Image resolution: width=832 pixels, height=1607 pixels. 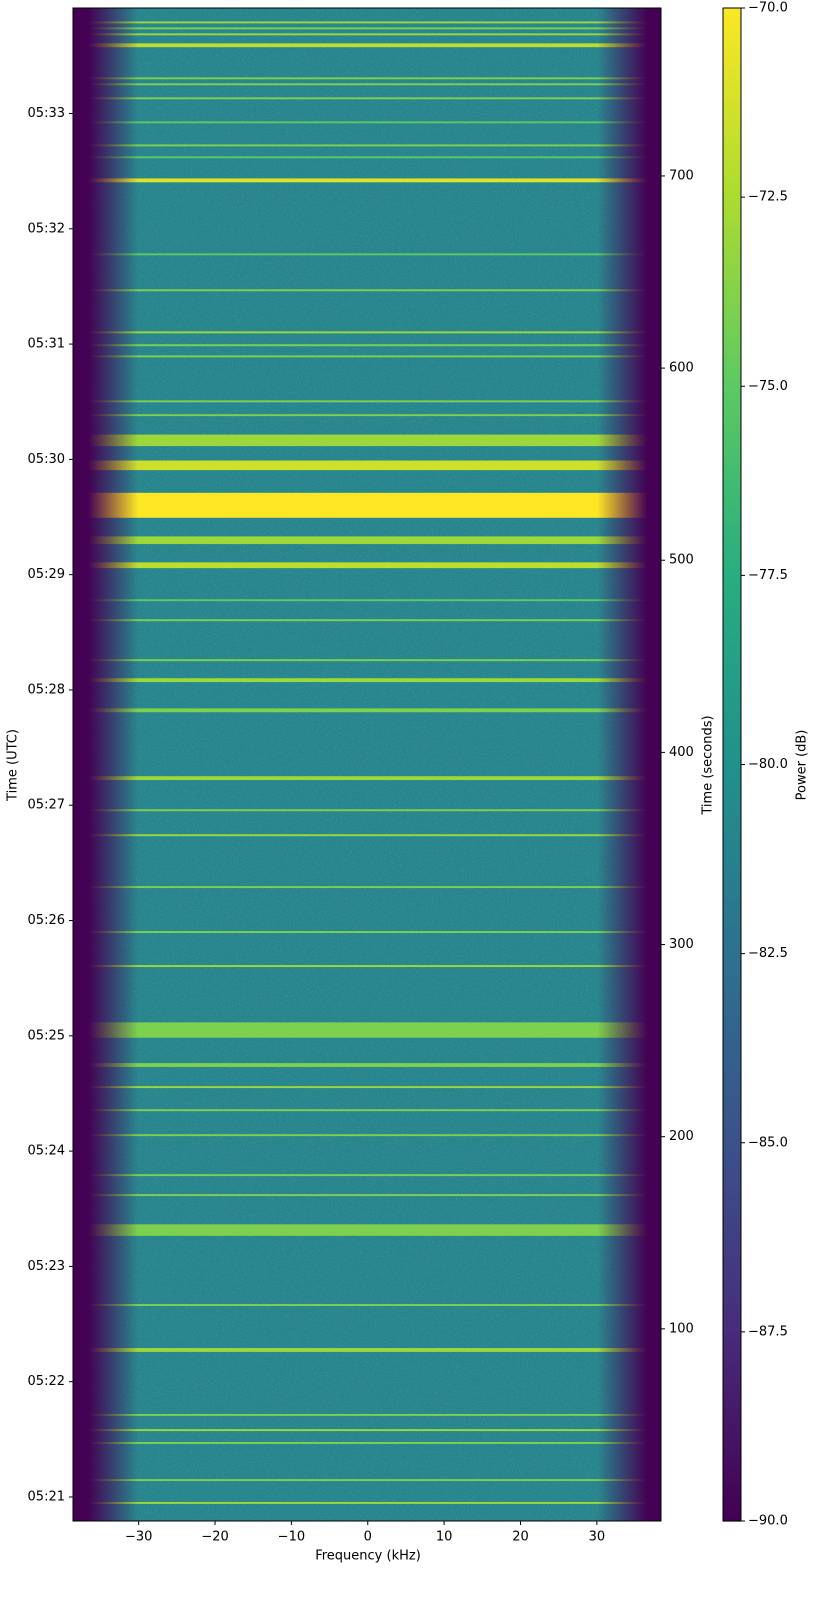 I want to click on y-axis-label: Time (UTC), so click(x=13, y=765).